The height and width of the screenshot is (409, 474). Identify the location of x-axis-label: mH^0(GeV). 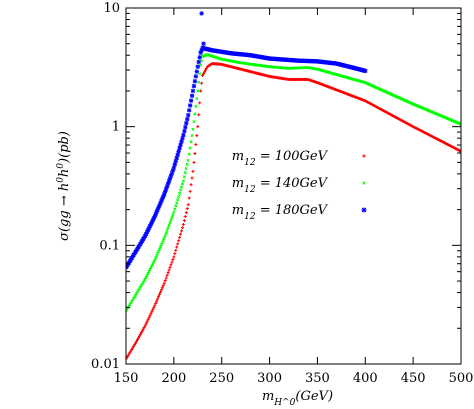
(297, 398).